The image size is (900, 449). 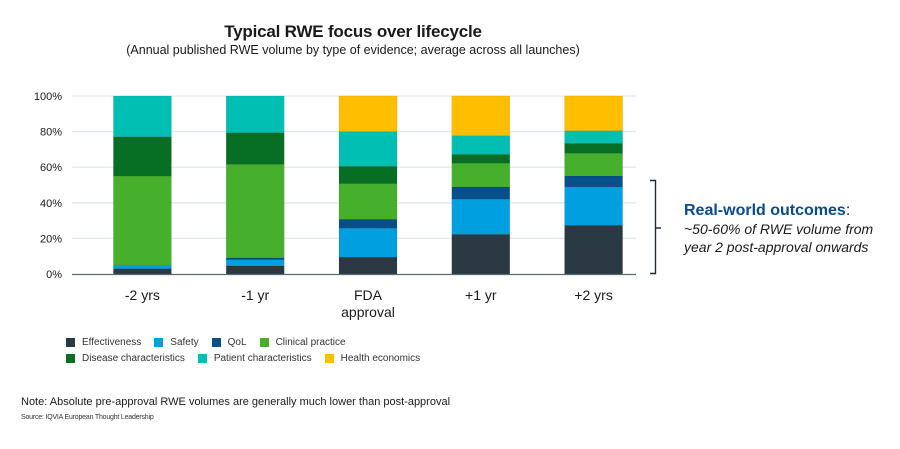 What do you see at coordinates (481, 295) in the screenshot?
I see `x-tick-label: +1 yr` at bounding box center [481, 295].